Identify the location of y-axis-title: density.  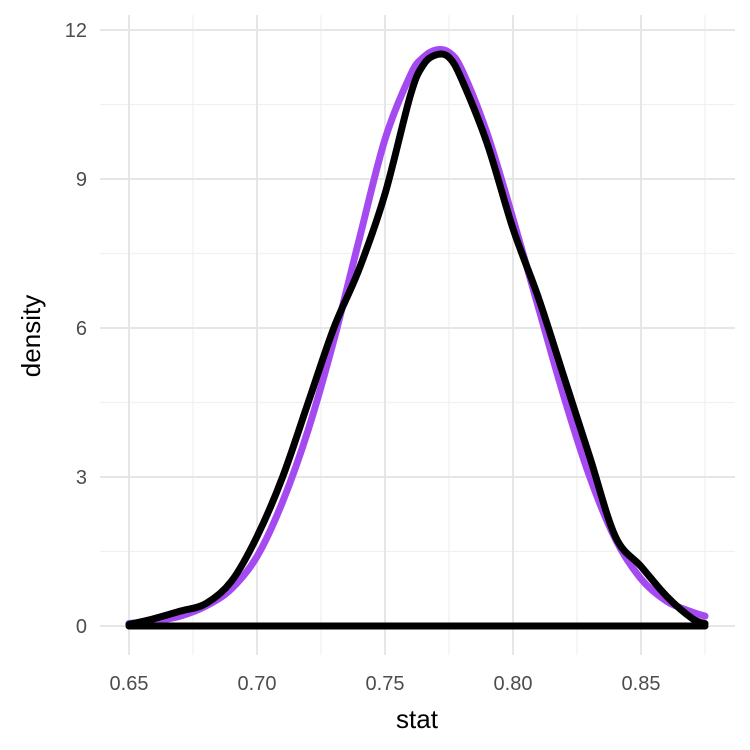
(31, 336).